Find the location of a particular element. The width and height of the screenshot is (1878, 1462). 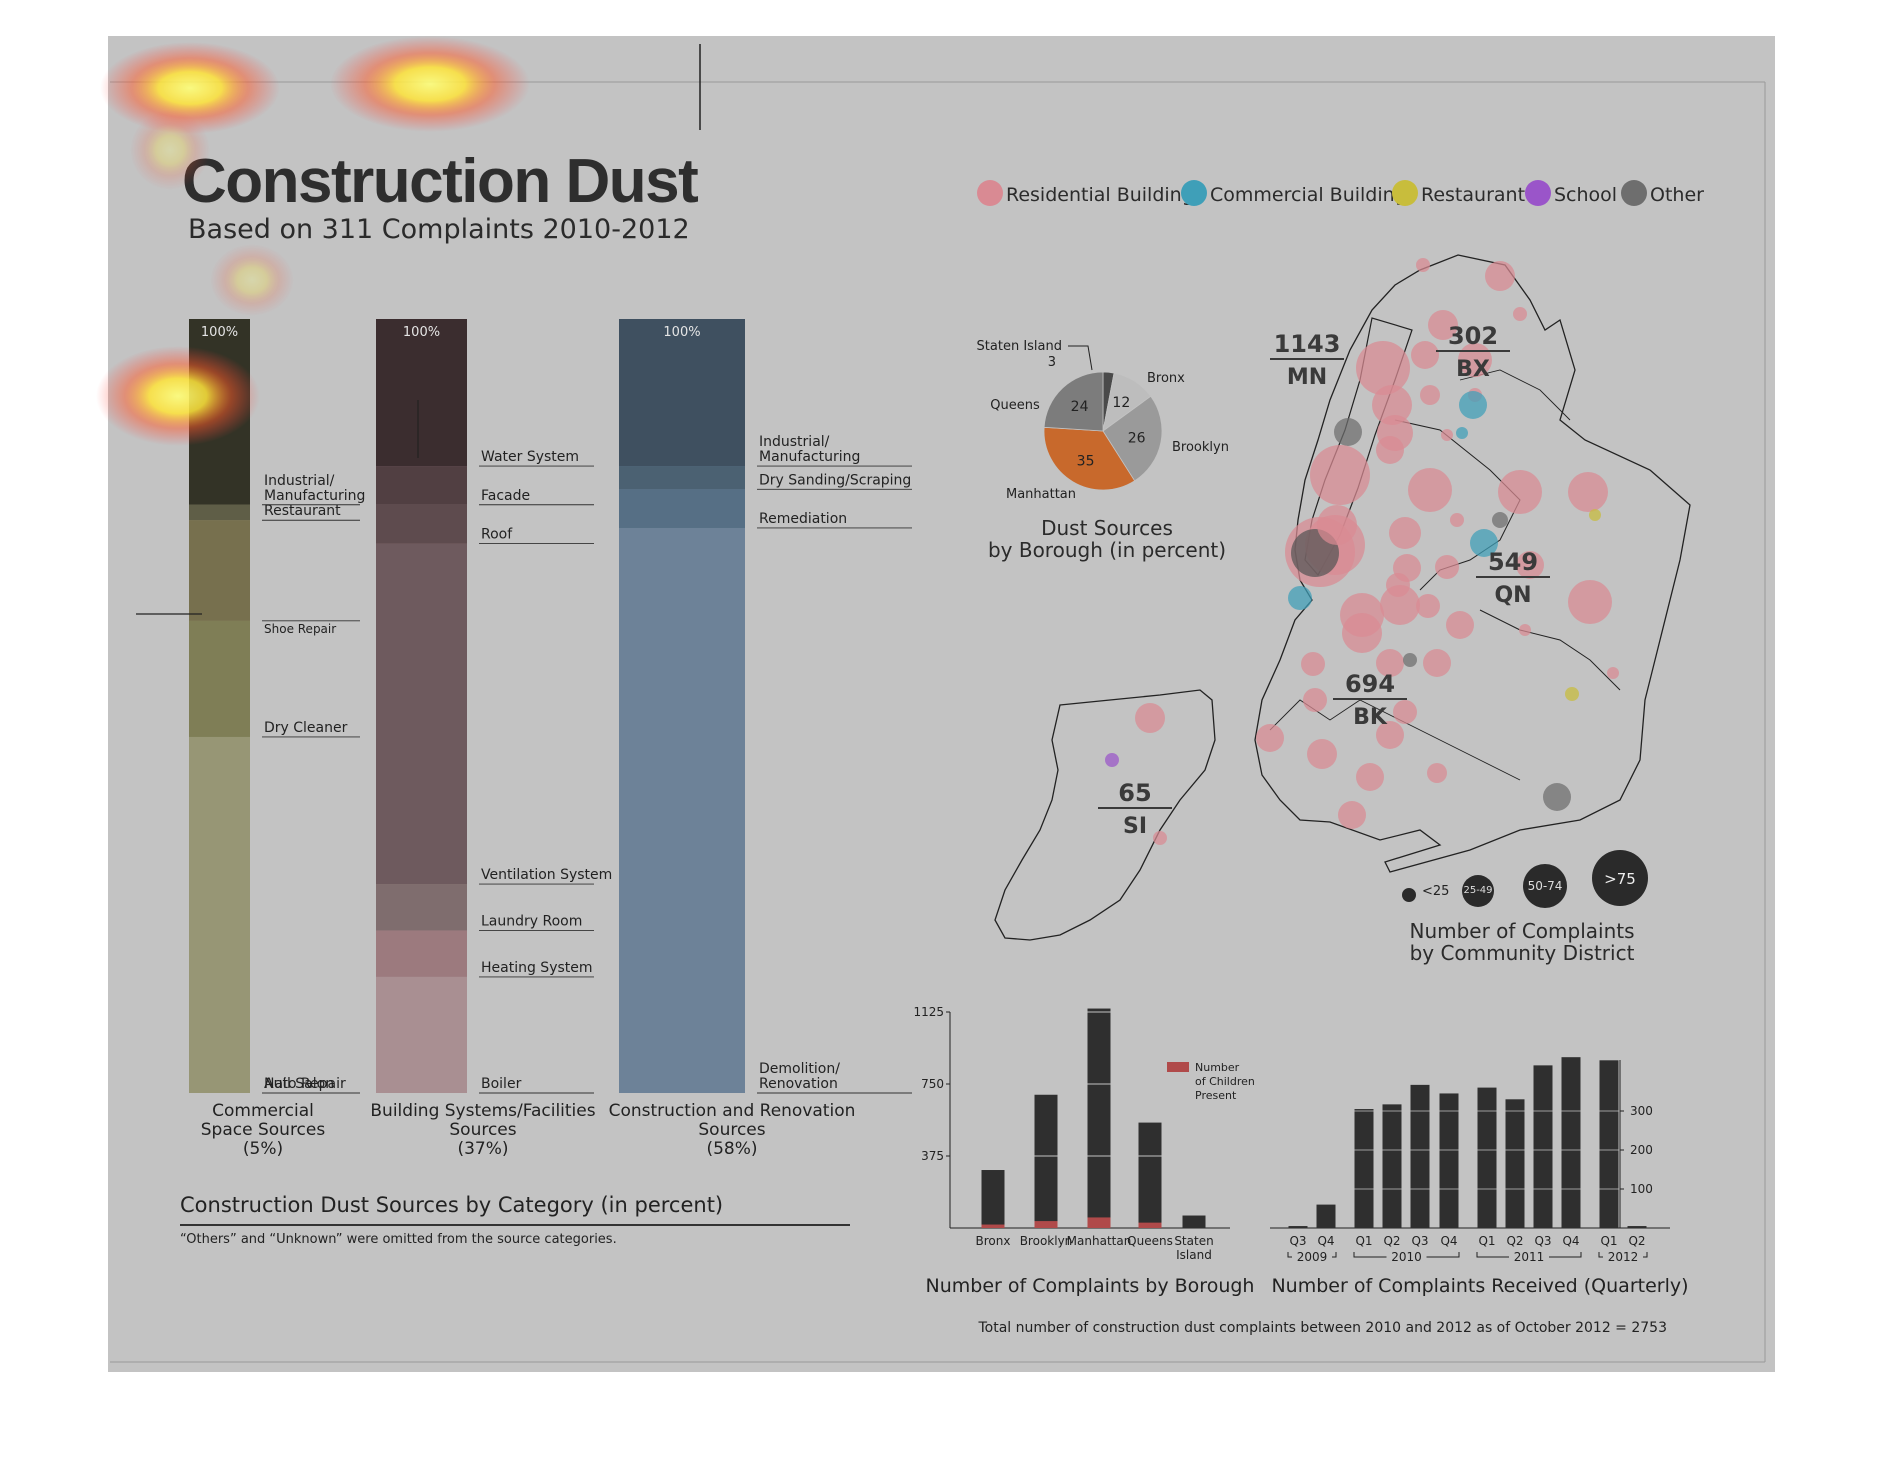

category-segment-label-0-4: Auto Repair is located at coordinates (305, 1084).